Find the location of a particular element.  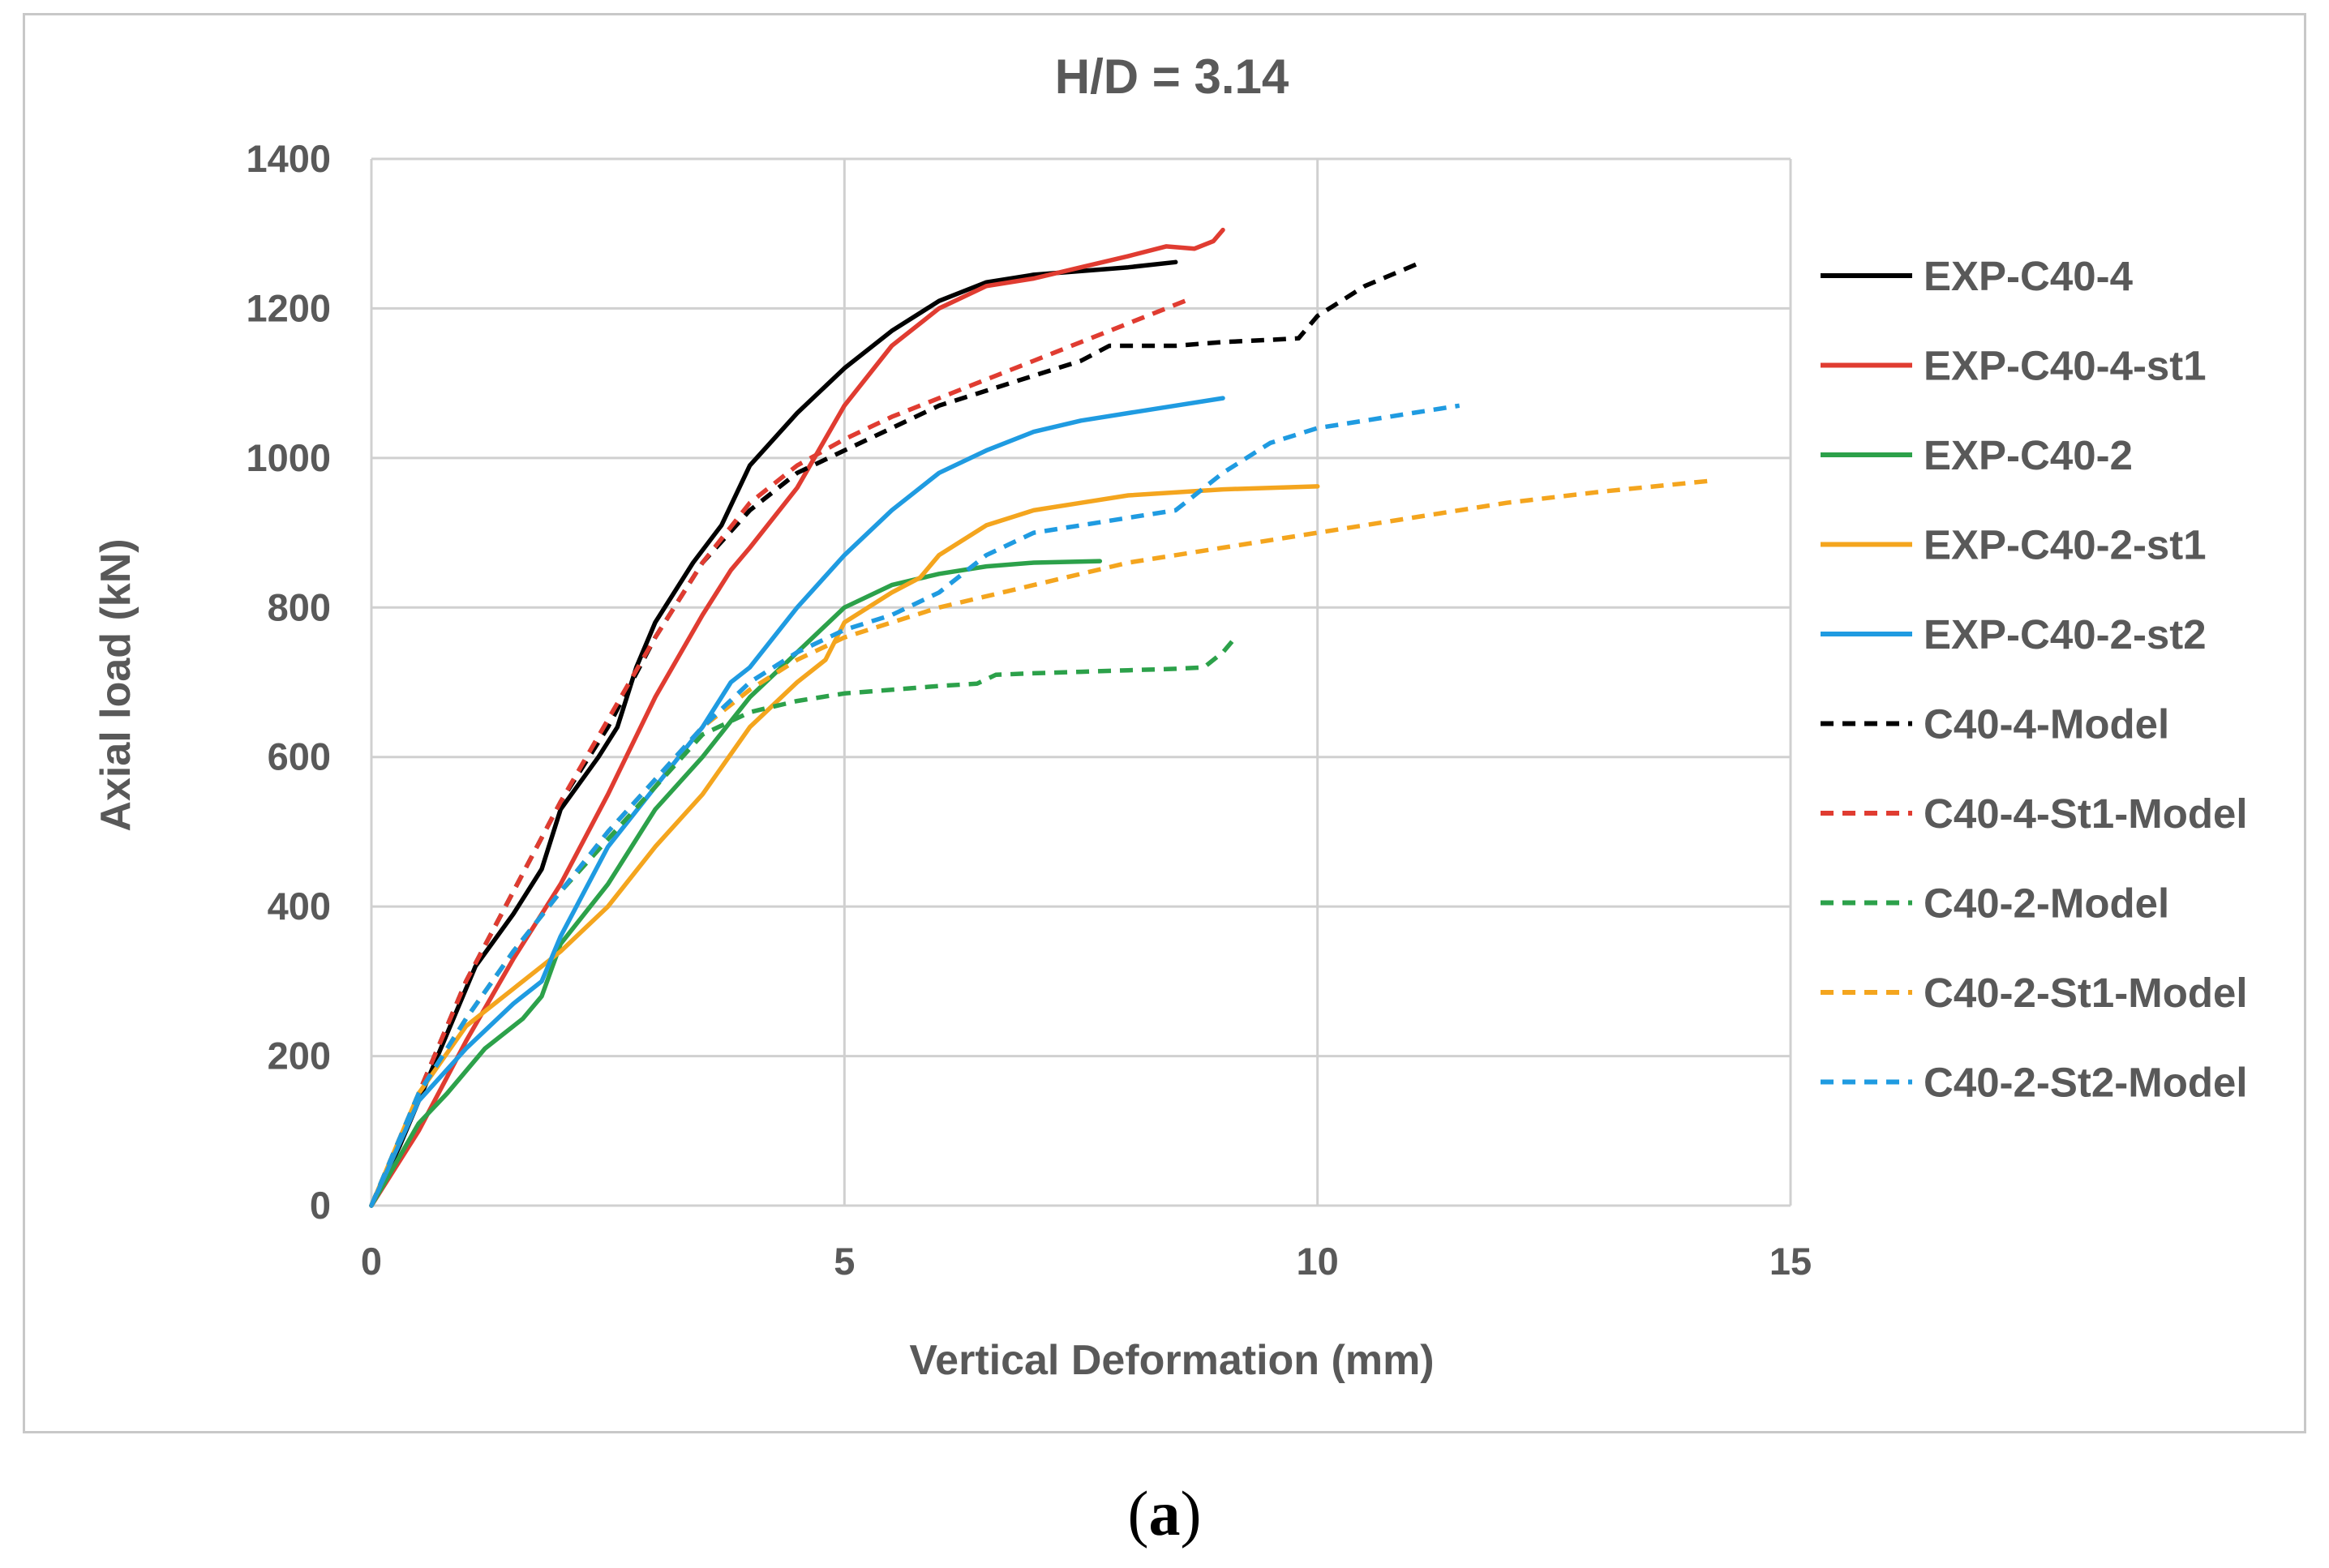

y-tick-label: 400 is located at coordinates (299, 906).